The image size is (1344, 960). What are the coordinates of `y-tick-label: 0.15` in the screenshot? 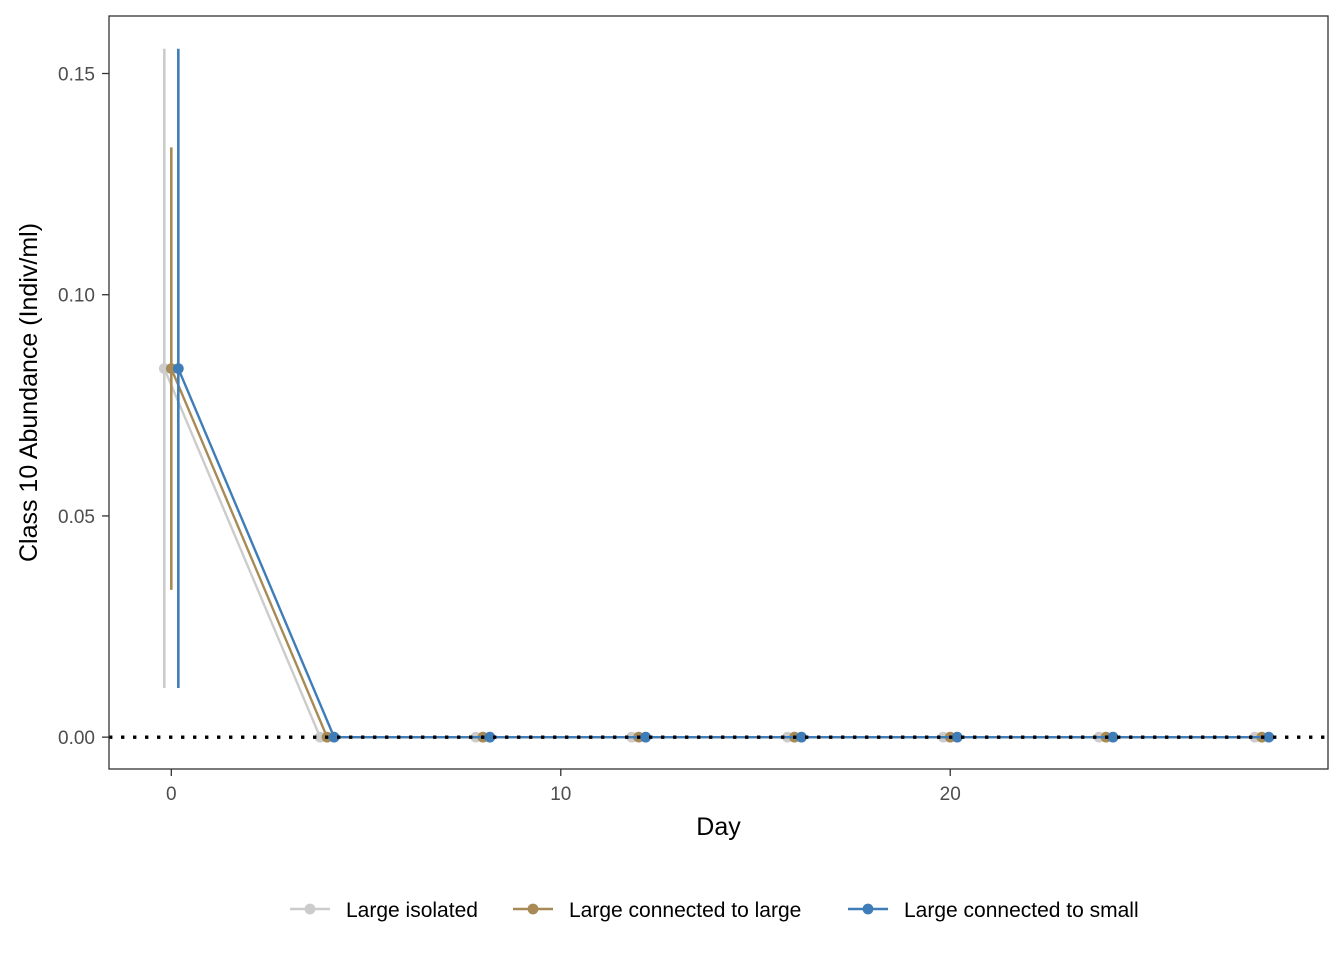 It's located at (76, 75).